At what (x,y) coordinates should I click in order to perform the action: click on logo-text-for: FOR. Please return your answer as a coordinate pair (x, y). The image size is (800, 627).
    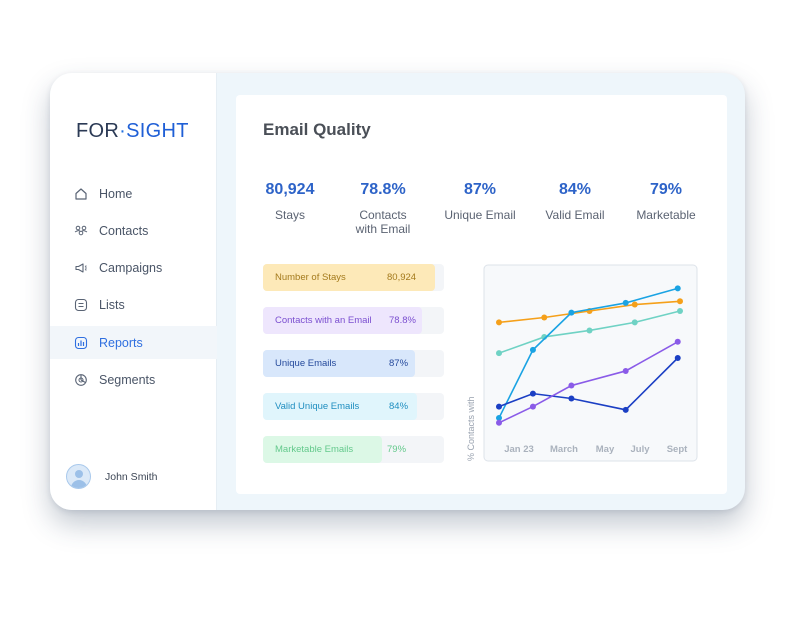
    Looking at the image, I should click on (98, 131).